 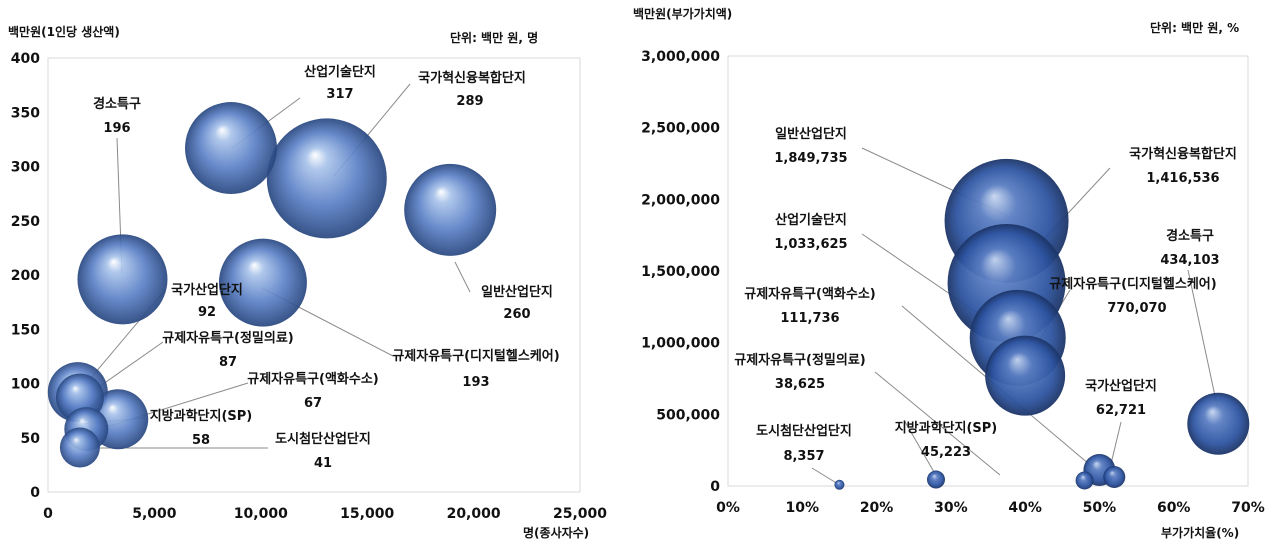 I want to click on chart1-bubble-value: 87, so click(x=228, y=362).